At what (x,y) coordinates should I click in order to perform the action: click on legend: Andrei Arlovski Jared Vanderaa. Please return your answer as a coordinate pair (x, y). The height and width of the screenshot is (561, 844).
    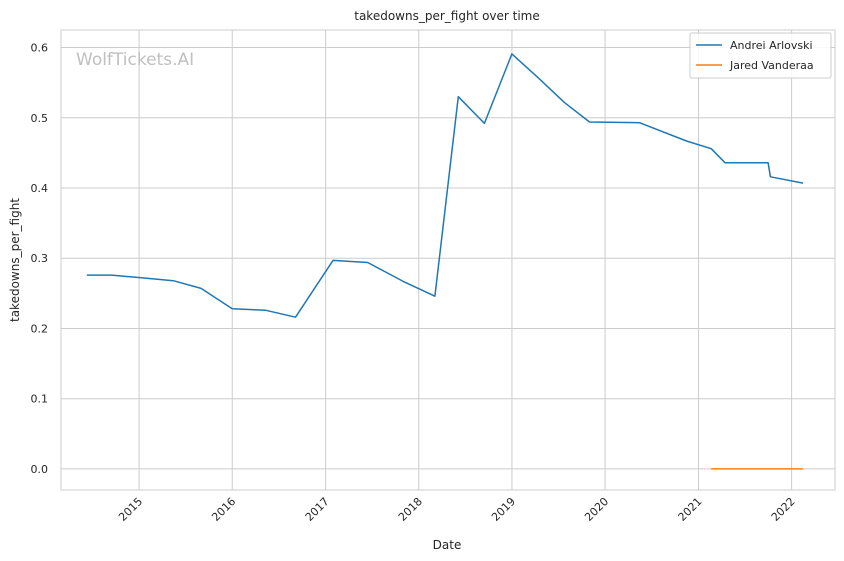
    Looking at the image, I should click on (760, 55).